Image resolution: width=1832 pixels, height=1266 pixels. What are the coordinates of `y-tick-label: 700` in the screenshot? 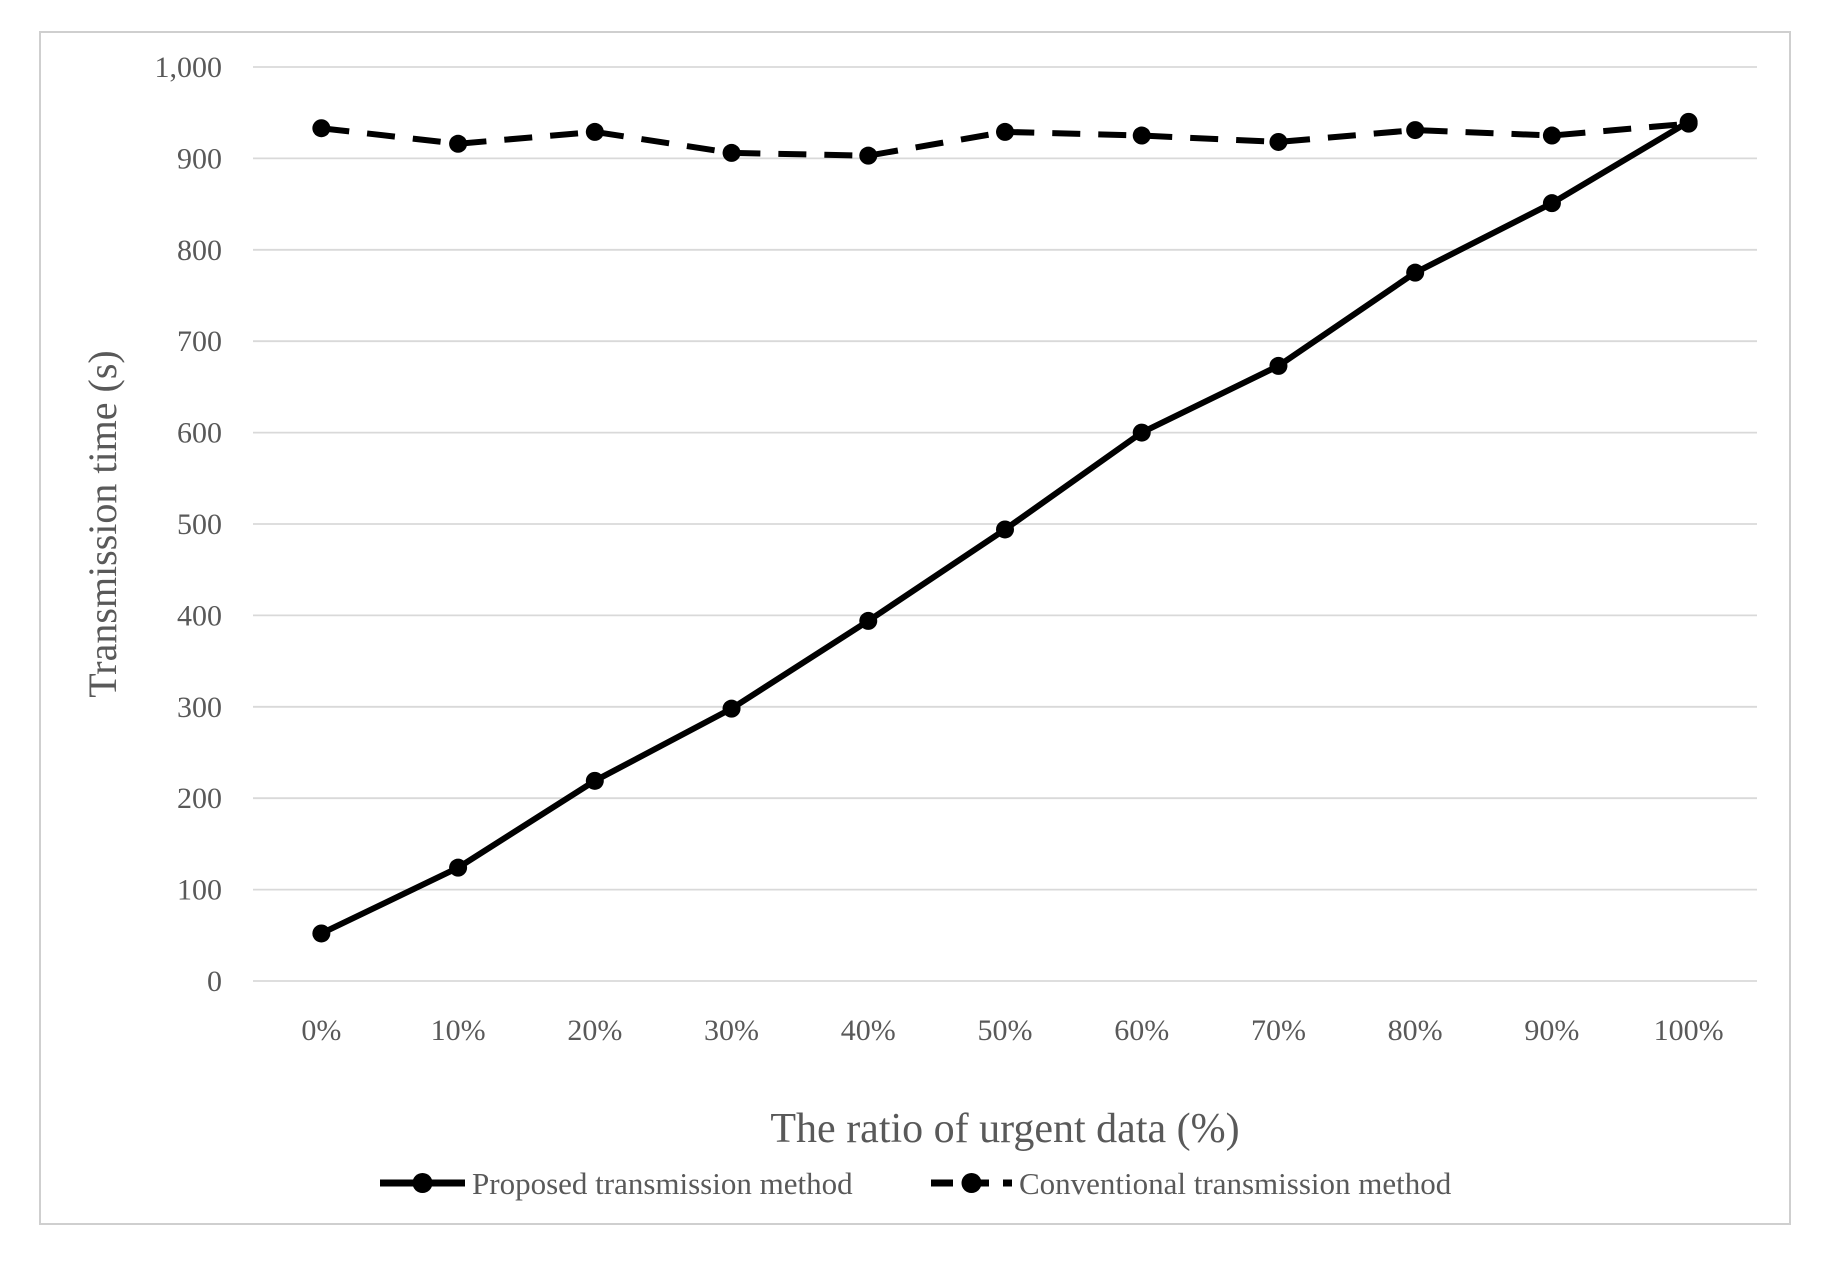 It's located at (199, 341).